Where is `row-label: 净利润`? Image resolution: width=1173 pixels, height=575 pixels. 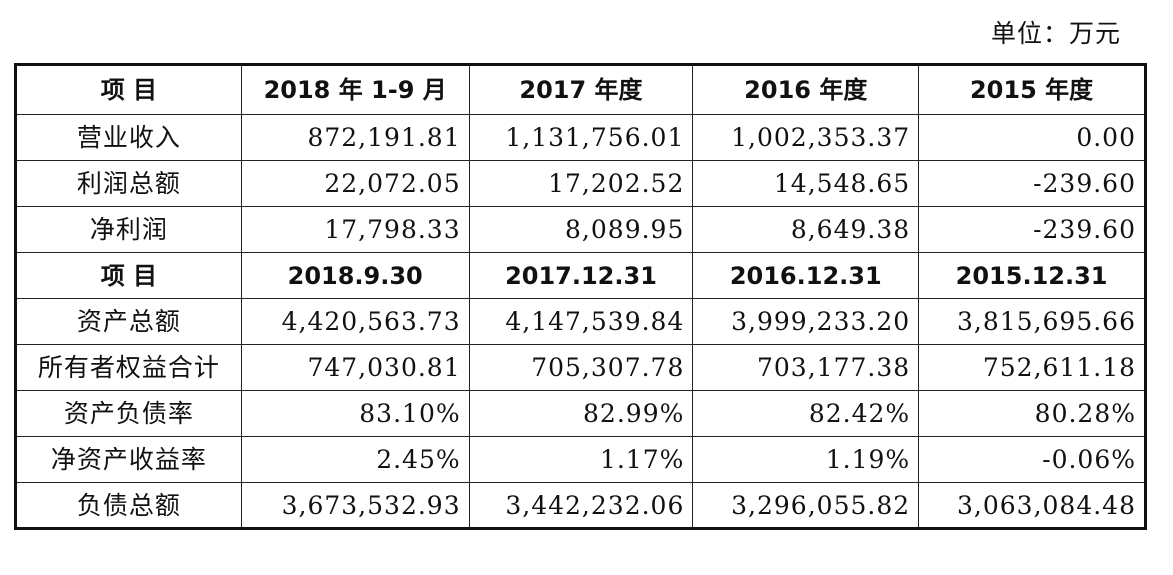 row-label: 净利润 is located at coordinates (128, 229).